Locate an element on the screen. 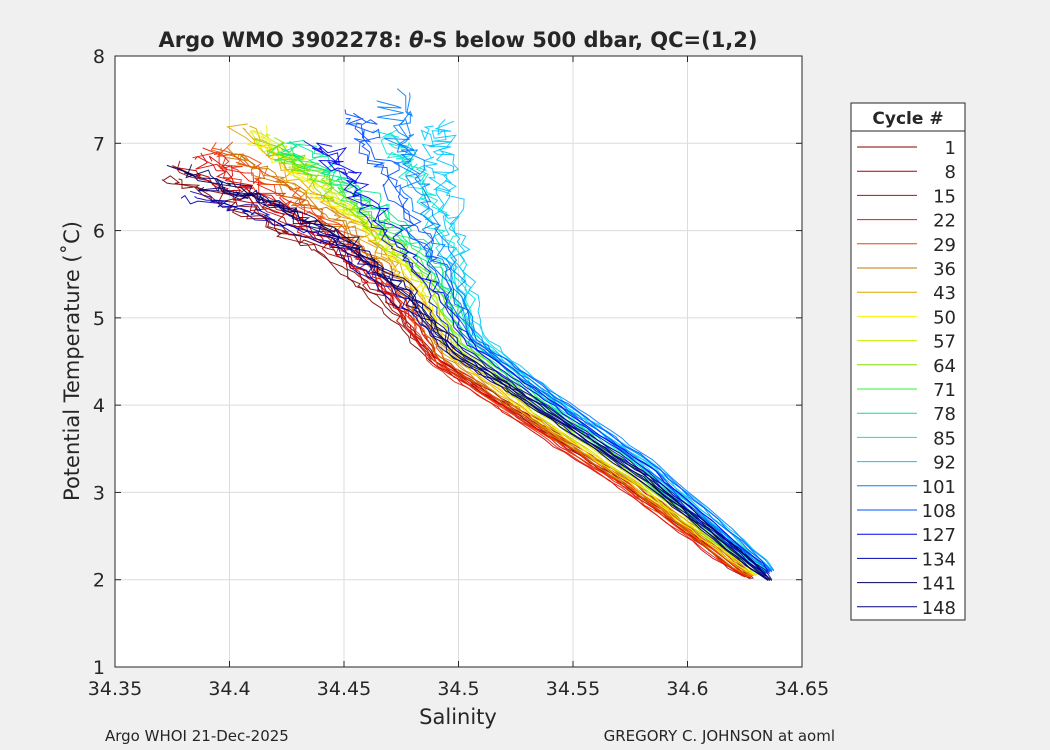  legend-item: 148 is located at coordinates (906, 608).